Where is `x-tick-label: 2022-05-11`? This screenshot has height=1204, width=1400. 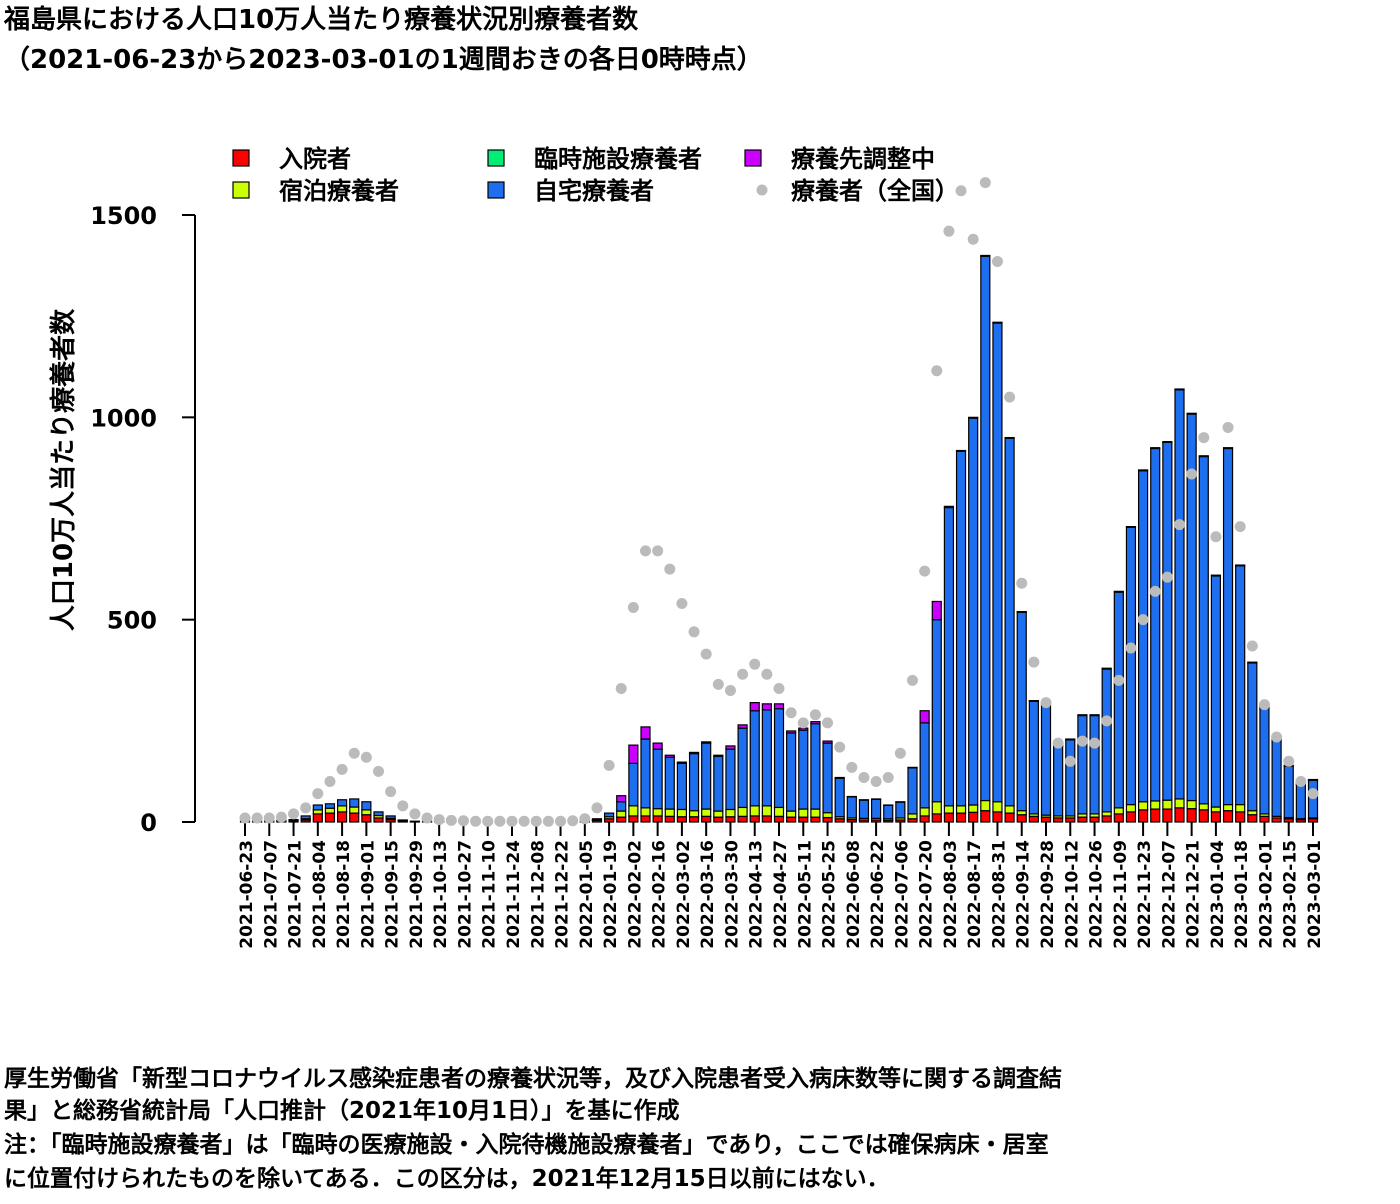
x-tick-label: 2022-05-11 is located at coordinates (805, 894).